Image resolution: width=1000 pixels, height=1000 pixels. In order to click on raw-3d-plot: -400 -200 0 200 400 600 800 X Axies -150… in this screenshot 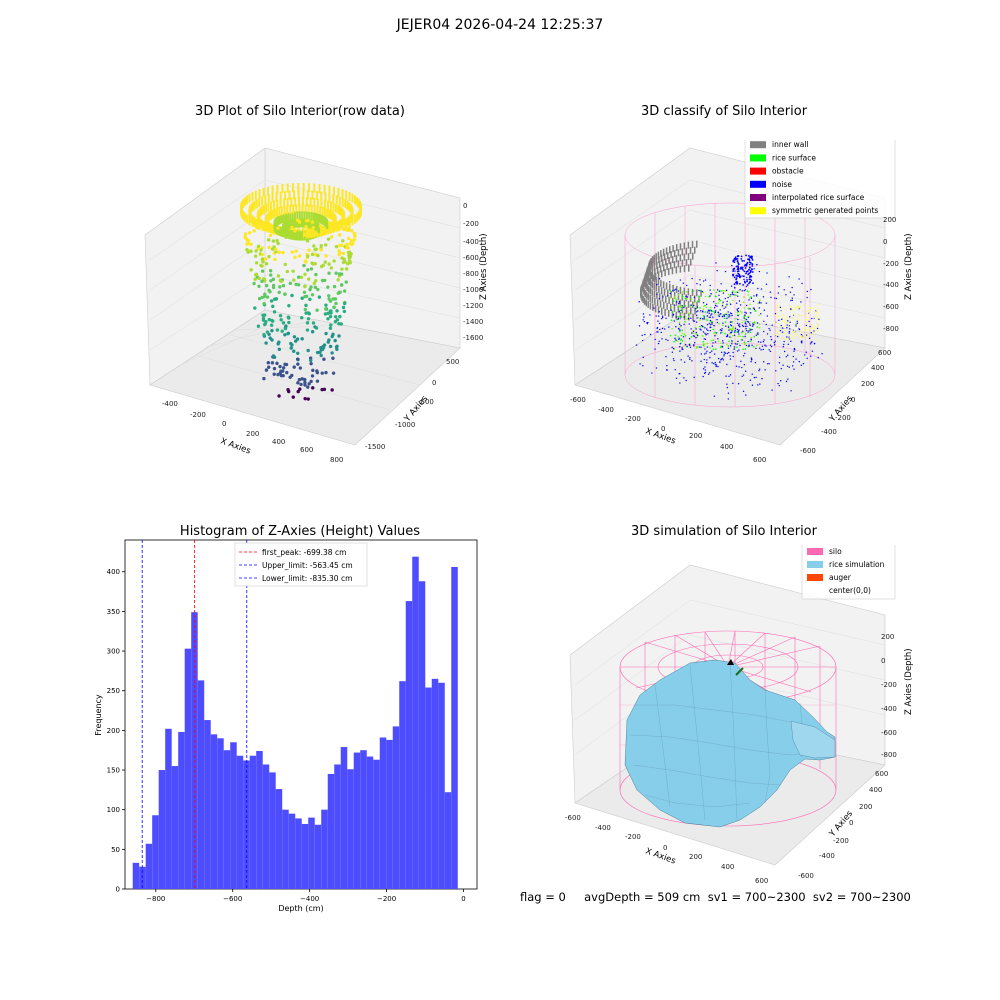, I will do `click(316, 305)`.